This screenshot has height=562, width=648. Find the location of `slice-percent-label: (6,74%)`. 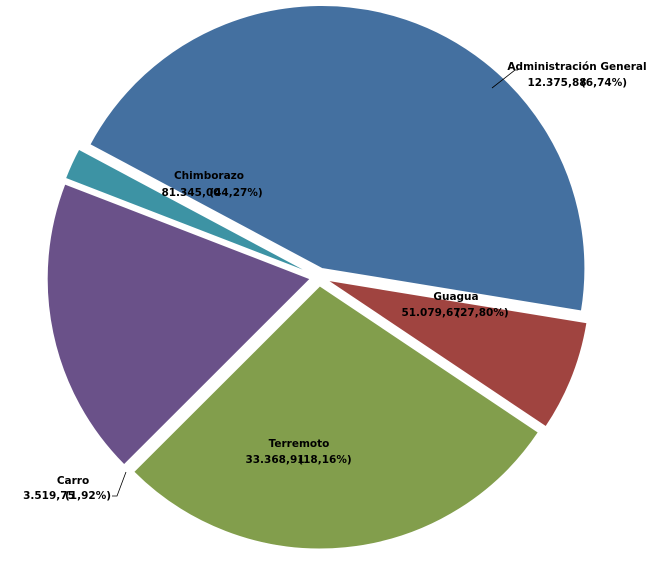

slice-percent-label: (6,74%) is located at coordinates (604, 83).